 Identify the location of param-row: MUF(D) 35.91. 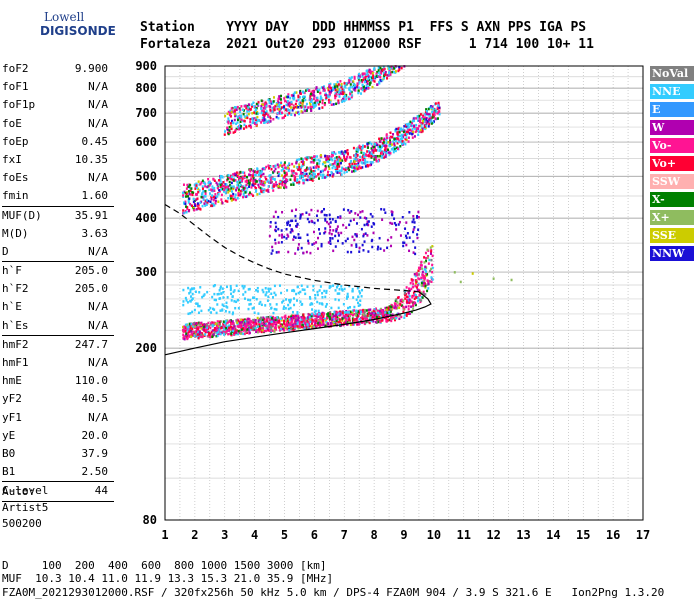
(55, 215).